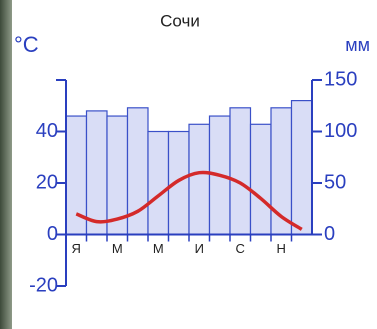  I want to click on temperature-line, so click(189, 200).